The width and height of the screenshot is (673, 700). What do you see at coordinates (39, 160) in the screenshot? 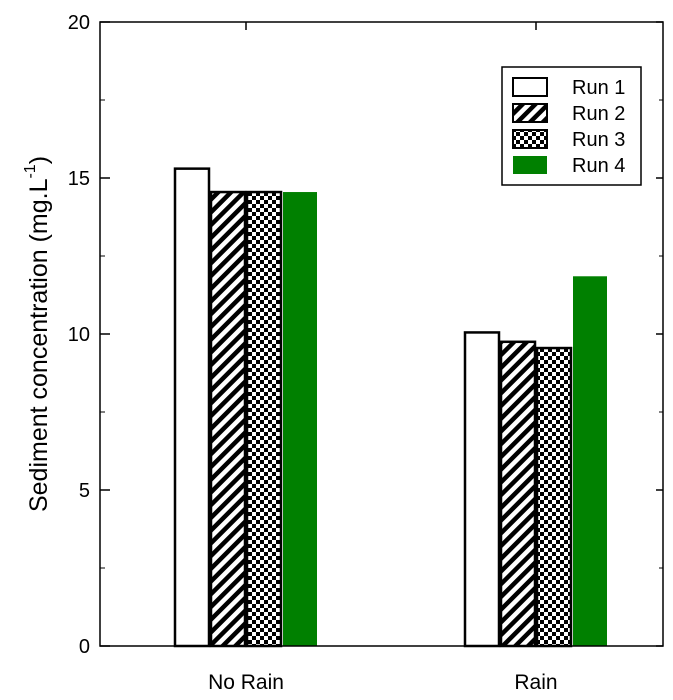
I see `y-axis-title-end: )` at bounding box center [39, 160].